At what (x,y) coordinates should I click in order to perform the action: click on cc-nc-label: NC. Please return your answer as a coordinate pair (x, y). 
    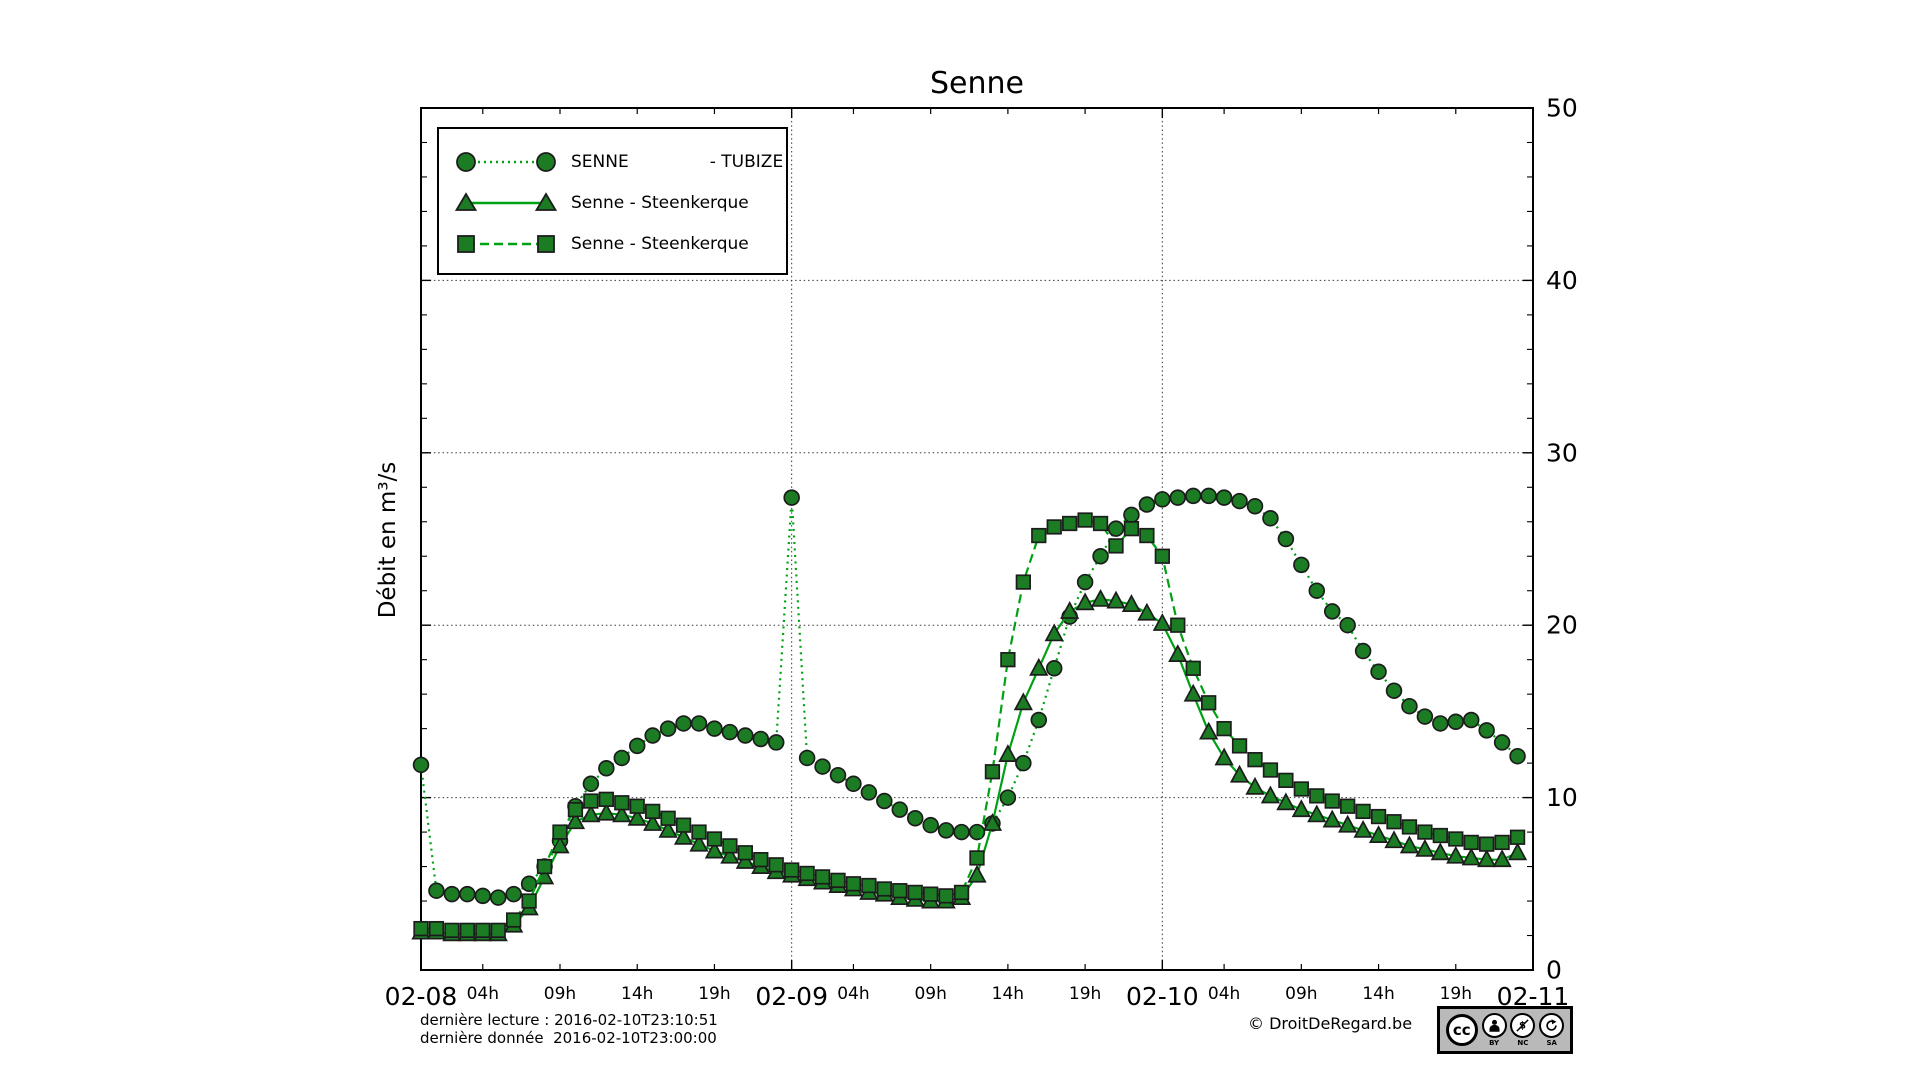
    Looking at the image, I should click on (1523, 1043).